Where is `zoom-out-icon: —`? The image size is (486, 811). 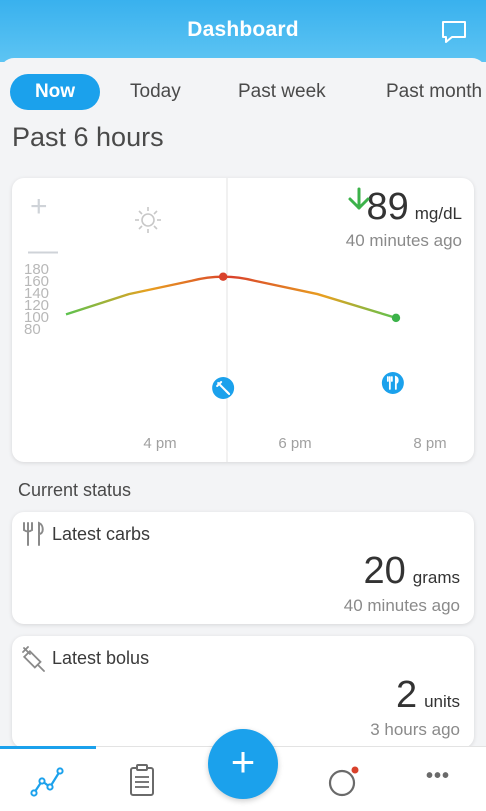
zoom-out-icon: — is located at coordinates (43, 250).